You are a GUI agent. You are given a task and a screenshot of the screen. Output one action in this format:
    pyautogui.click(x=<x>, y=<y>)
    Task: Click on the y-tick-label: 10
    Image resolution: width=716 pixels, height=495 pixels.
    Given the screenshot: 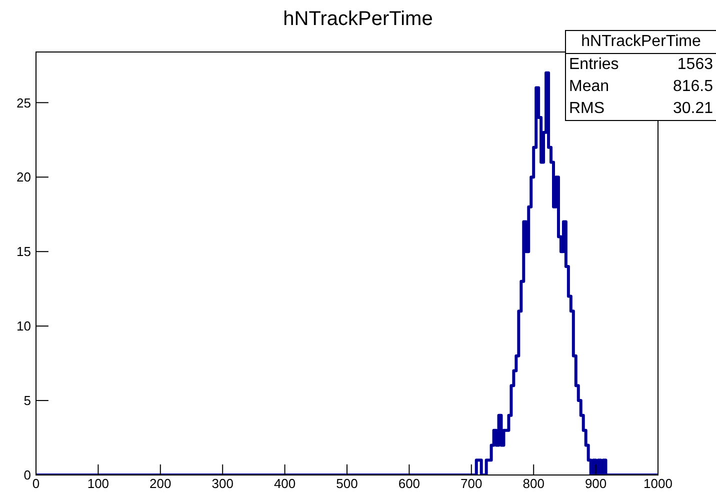 What is the action you would take?
    pyautogui.click(x=23, y=326)
    